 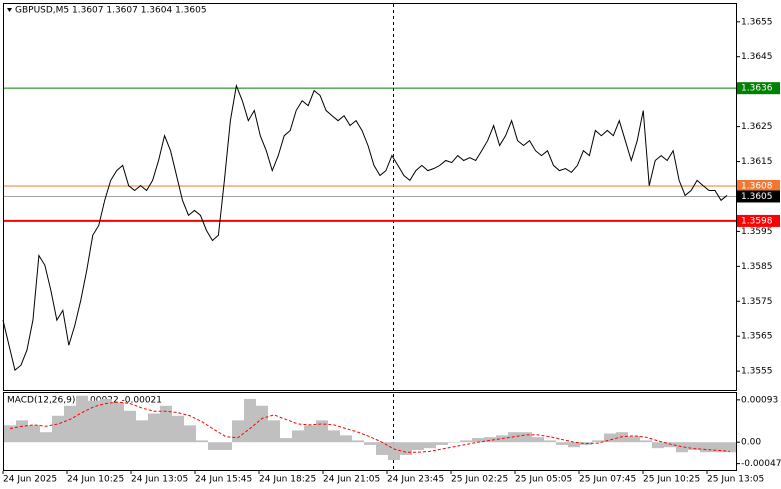 What do you see at coordinates (370, 427) in the screenshot?
I see `signal-line` at bounding box center [370, 427].